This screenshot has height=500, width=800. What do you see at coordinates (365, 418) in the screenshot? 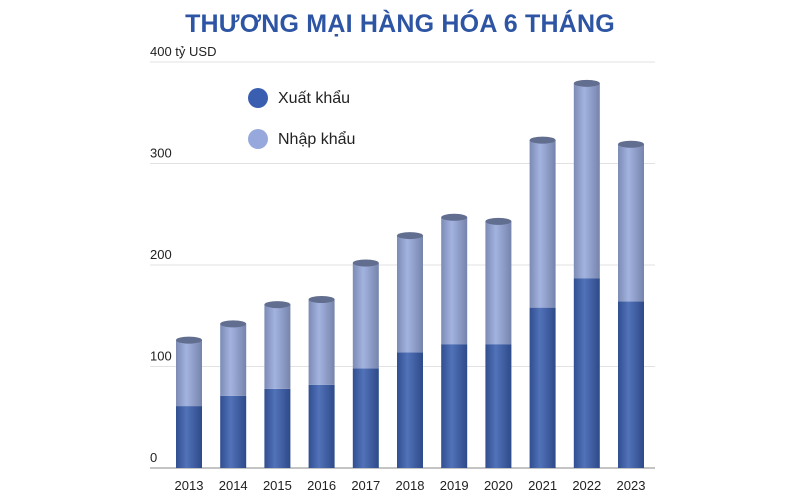
I see `bar-export-2017` at bounding box center [365, 418].